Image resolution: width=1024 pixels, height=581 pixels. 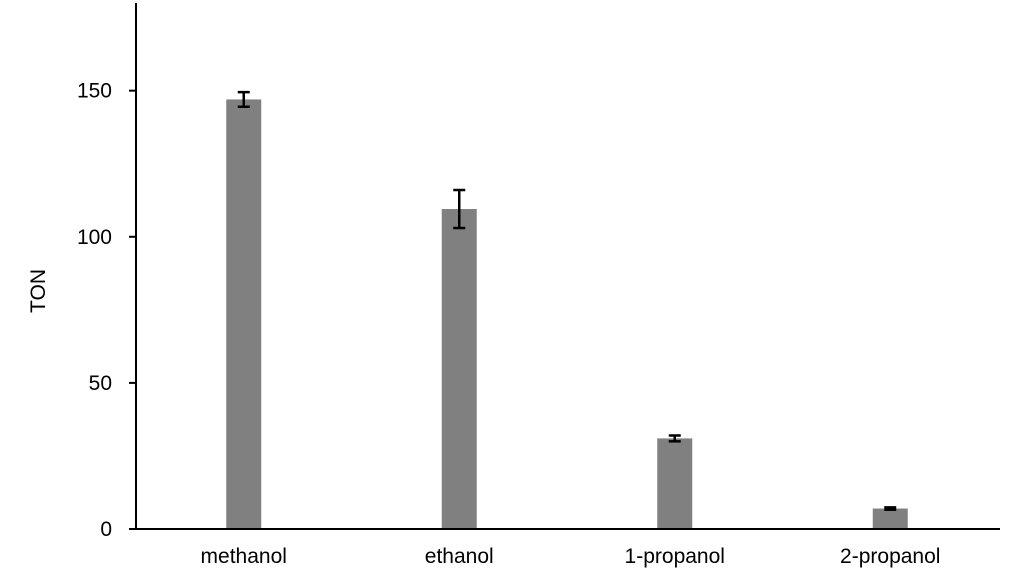 I want to click on x-tick-label: 1-propanol, so click(x=675, y=556).